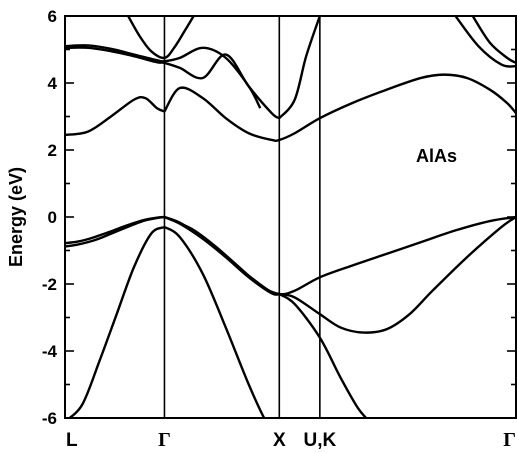  I want to click on y-axis-label: Energy (eV), so click(16, 217).